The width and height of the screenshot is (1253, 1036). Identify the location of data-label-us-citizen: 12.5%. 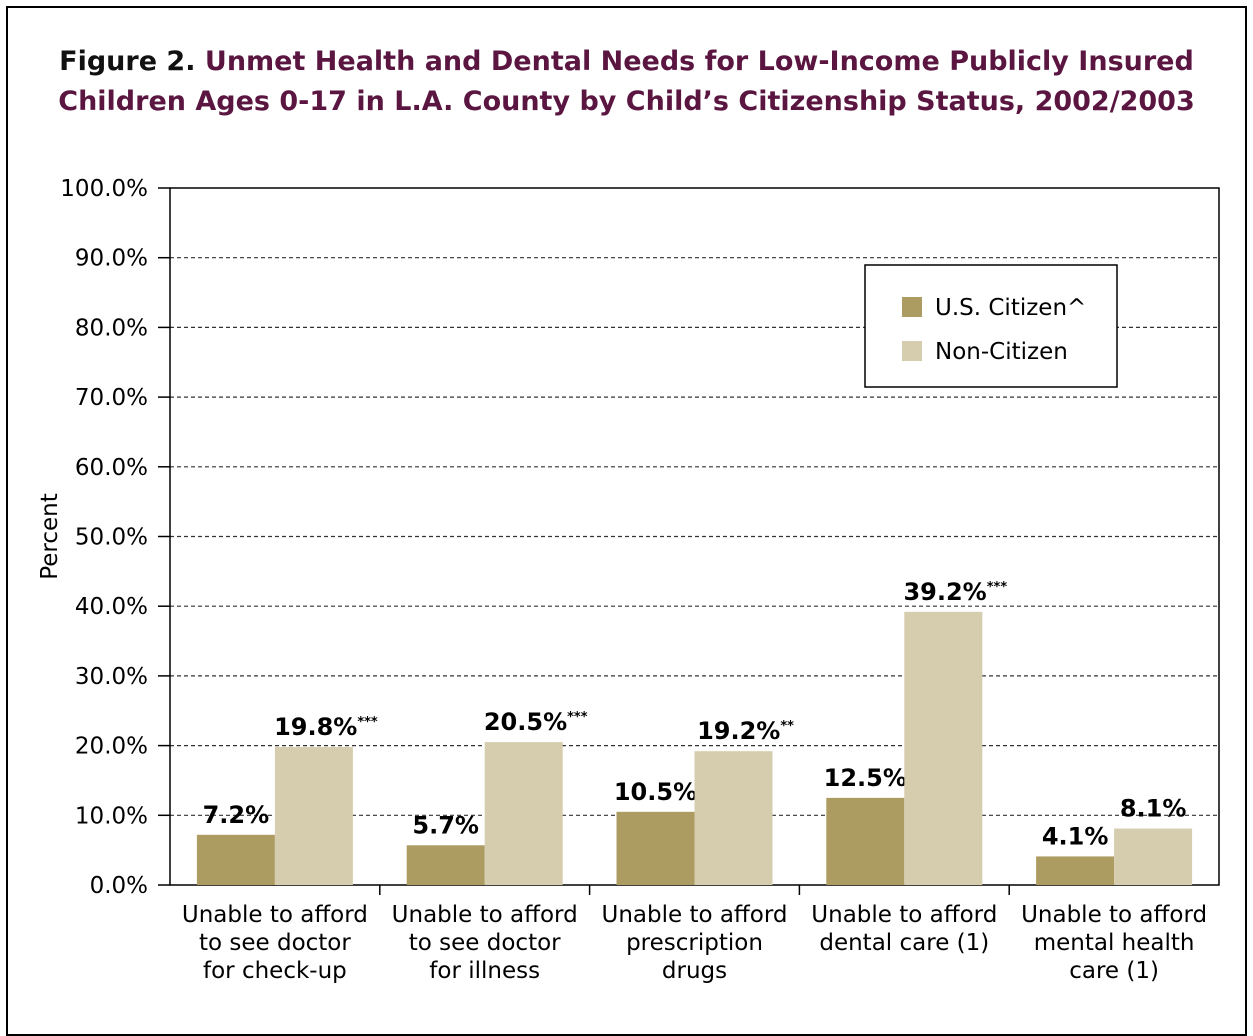
(865, 778).